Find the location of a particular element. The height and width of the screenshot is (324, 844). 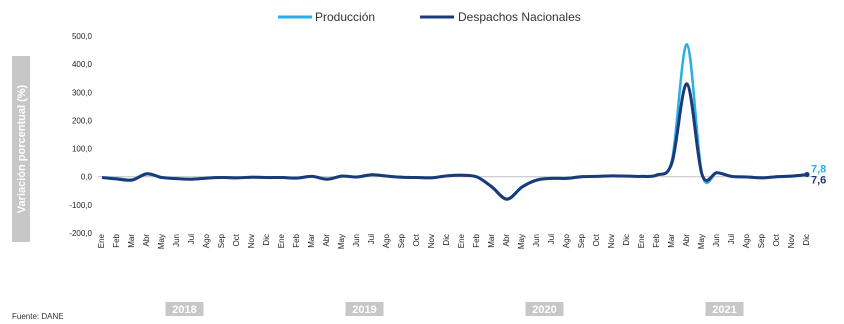

legend-label-produccion: Producción is located at coordinates (345, 17).